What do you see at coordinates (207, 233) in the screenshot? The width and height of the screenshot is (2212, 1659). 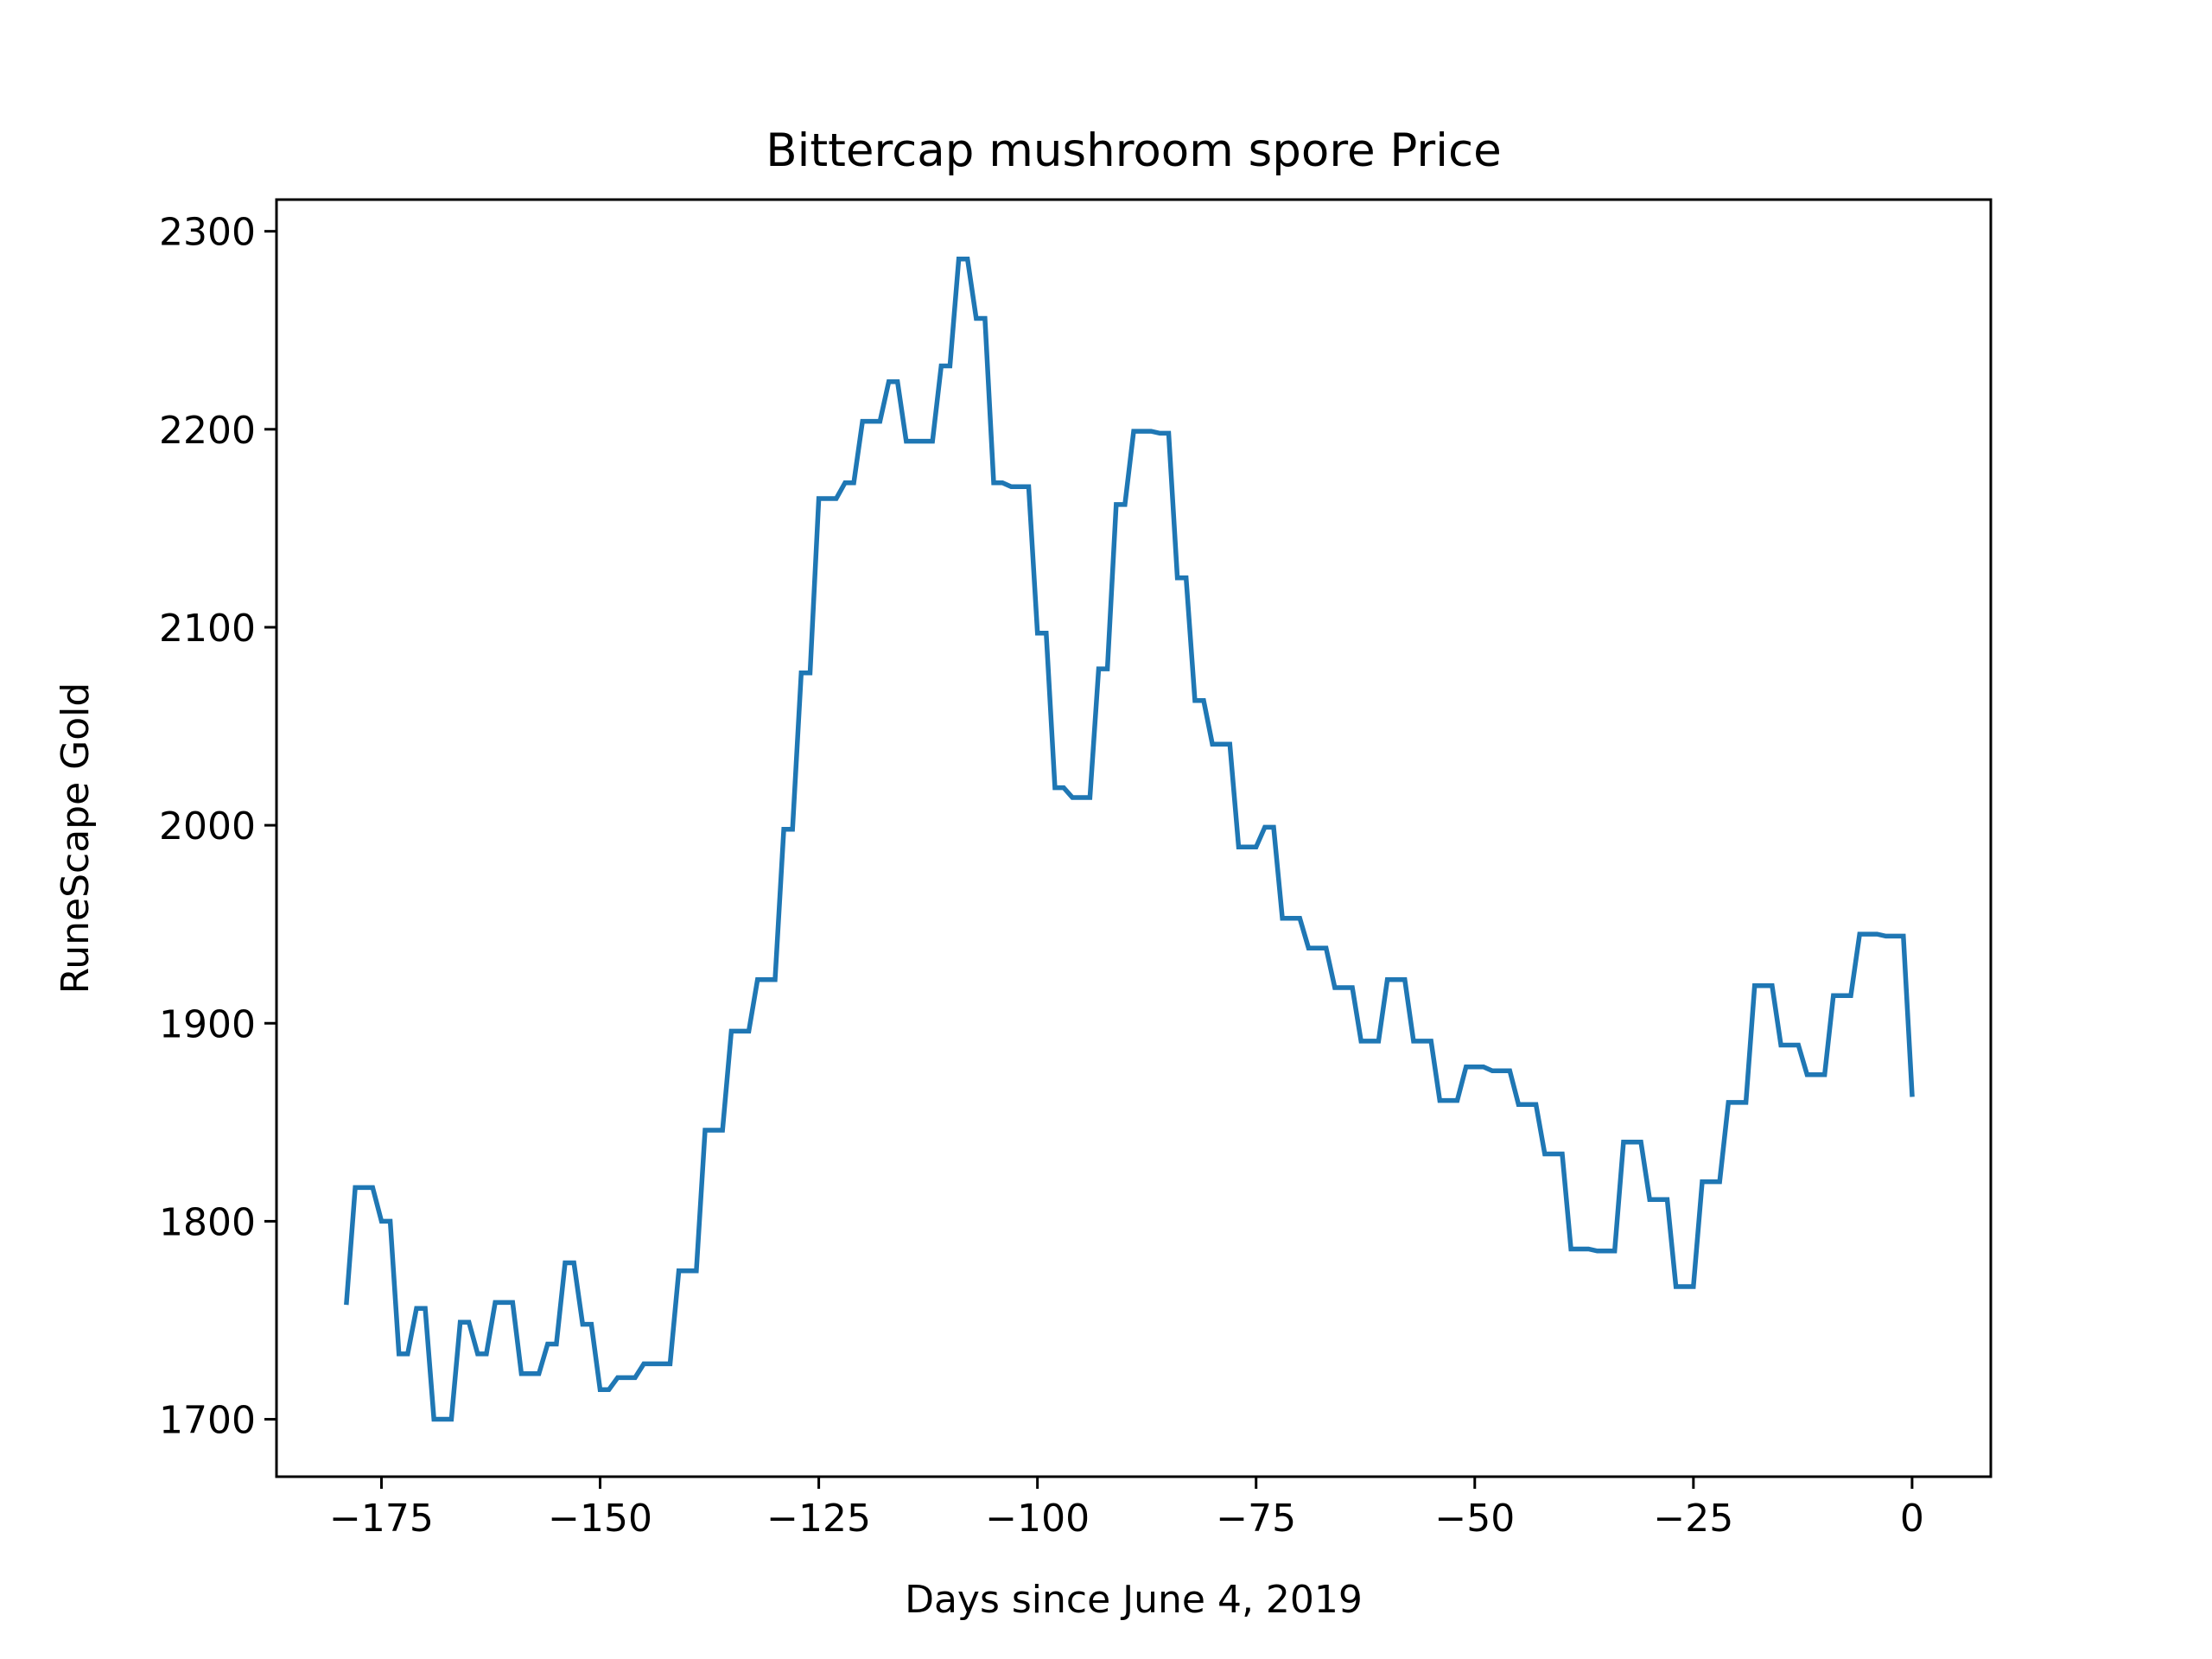 I see `y-tick-label: 2300` at bounding box center [207, 233].